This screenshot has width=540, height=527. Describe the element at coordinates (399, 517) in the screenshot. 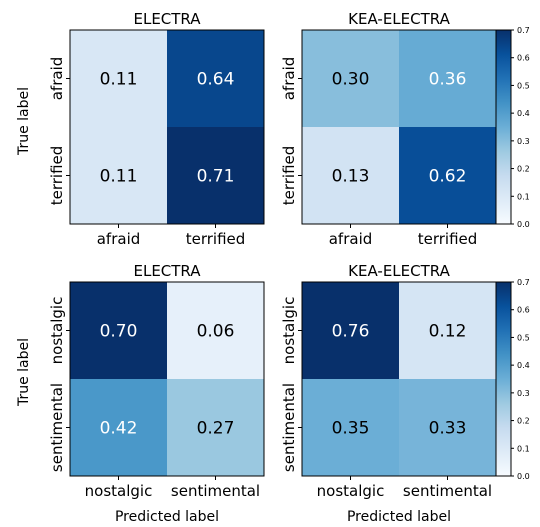

I see `x-axis-label-right: Predicted label` at that location.